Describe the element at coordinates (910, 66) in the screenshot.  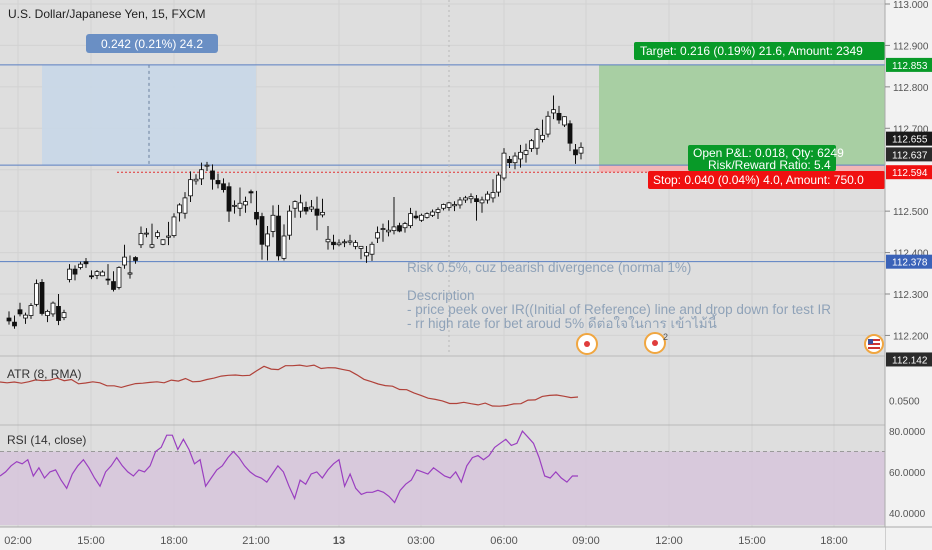
I see `price-tag-label: 112.853` at that location.